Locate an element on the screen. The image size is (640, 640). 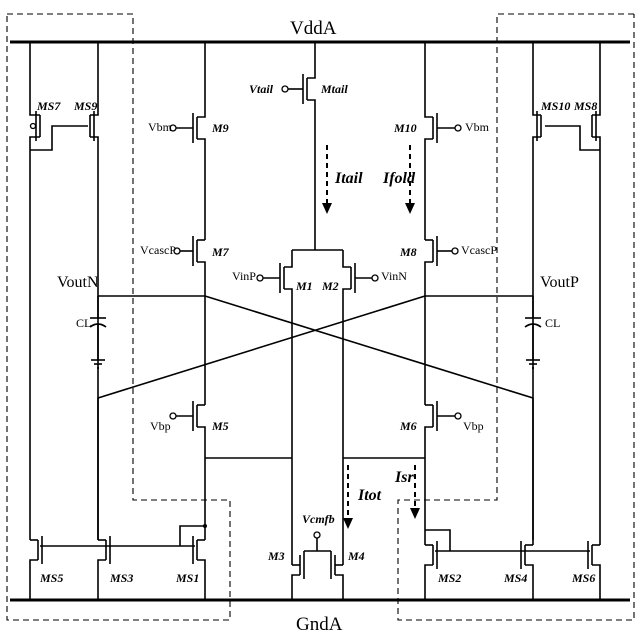
transistor-ms5: MS5 is located at coordinates (46, 568).